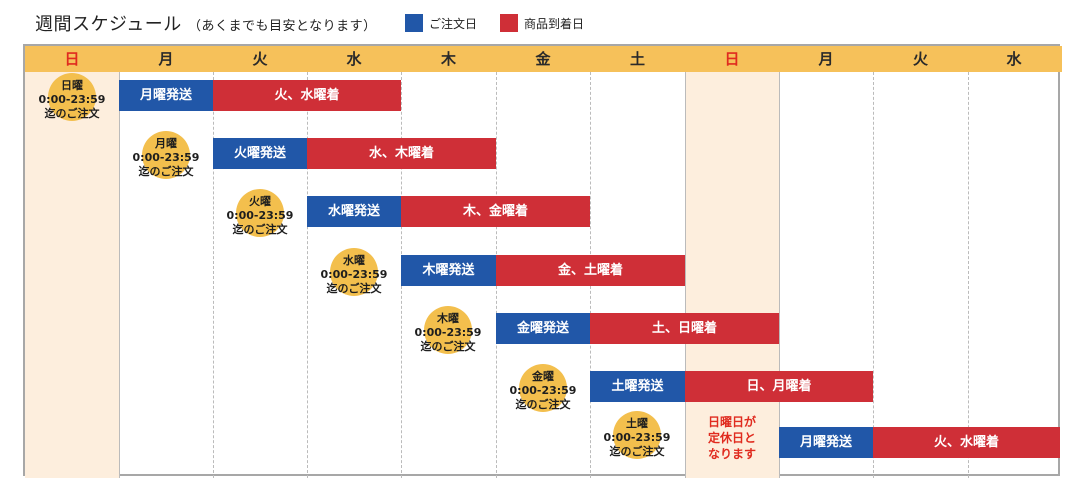 The image size is (1087, 500). What do you see at coordinates (731, 422) in the screenshot?
I see `closed-note-line: 日曜日が` at bounding box center [731, 422].